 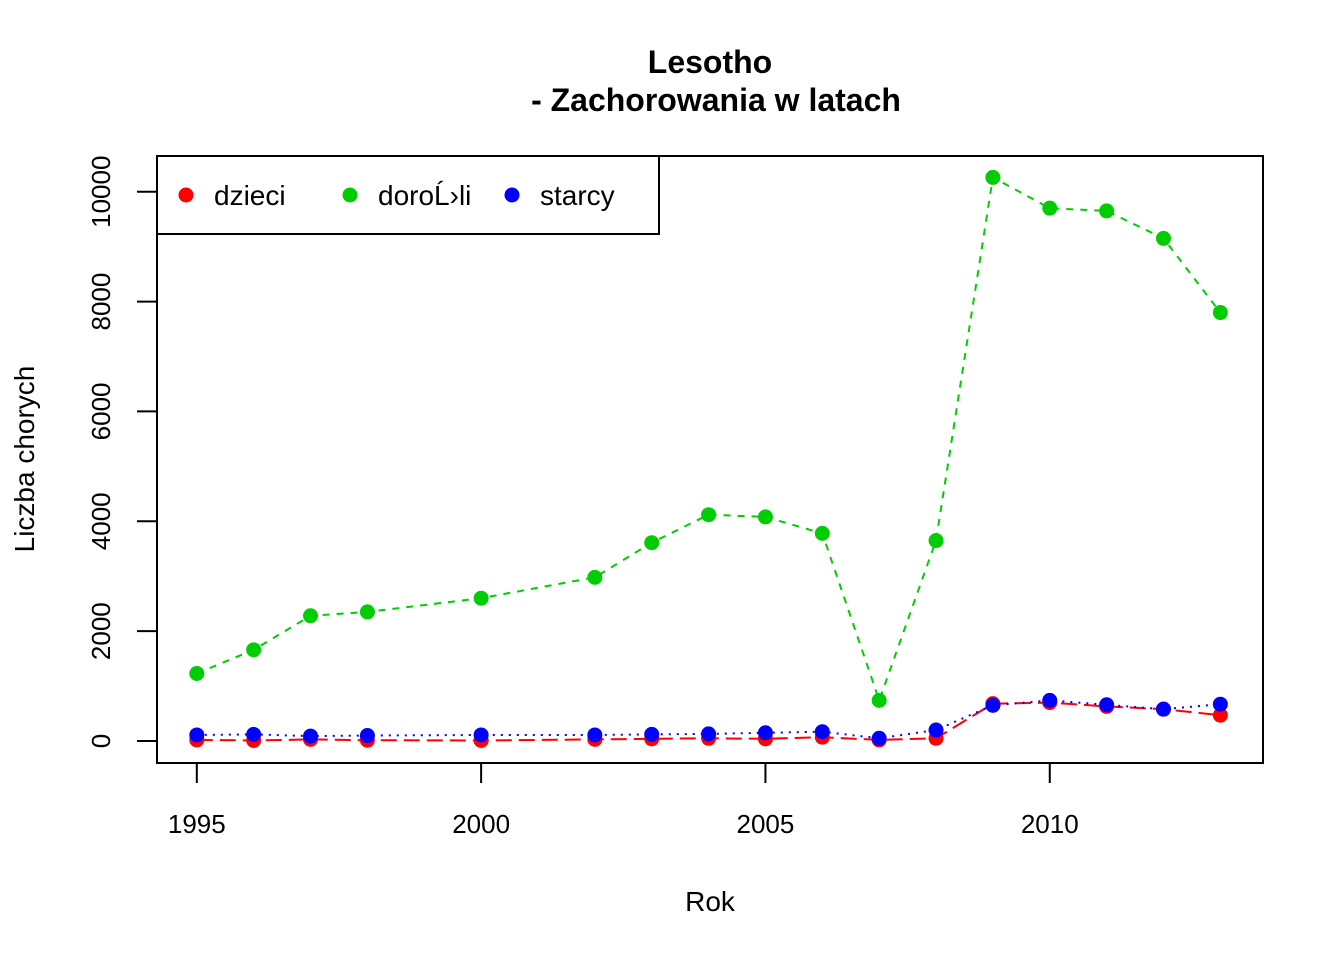 I want to click on legend-entry: starcy, so click(x=559, y=195).